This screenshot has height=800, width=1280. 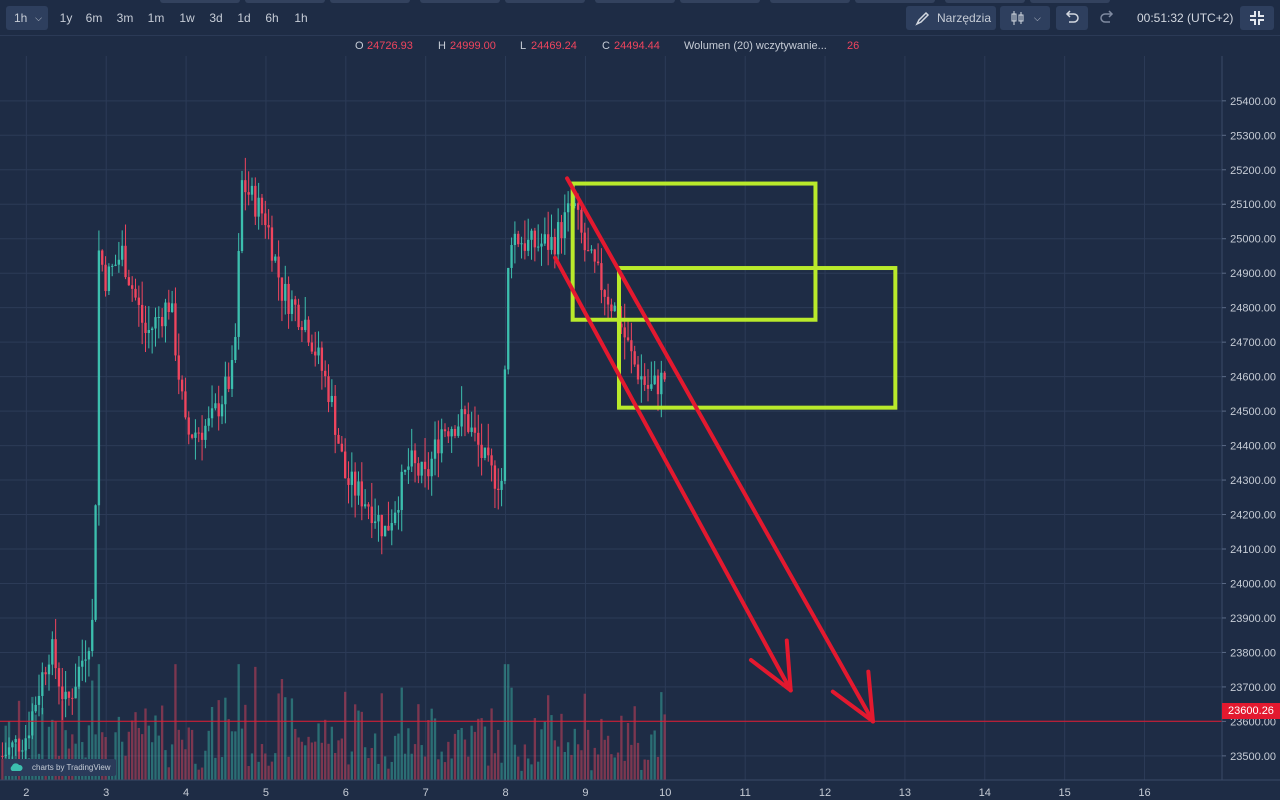 I want to click on range-1y: 1y, so click(x=66, y=18).